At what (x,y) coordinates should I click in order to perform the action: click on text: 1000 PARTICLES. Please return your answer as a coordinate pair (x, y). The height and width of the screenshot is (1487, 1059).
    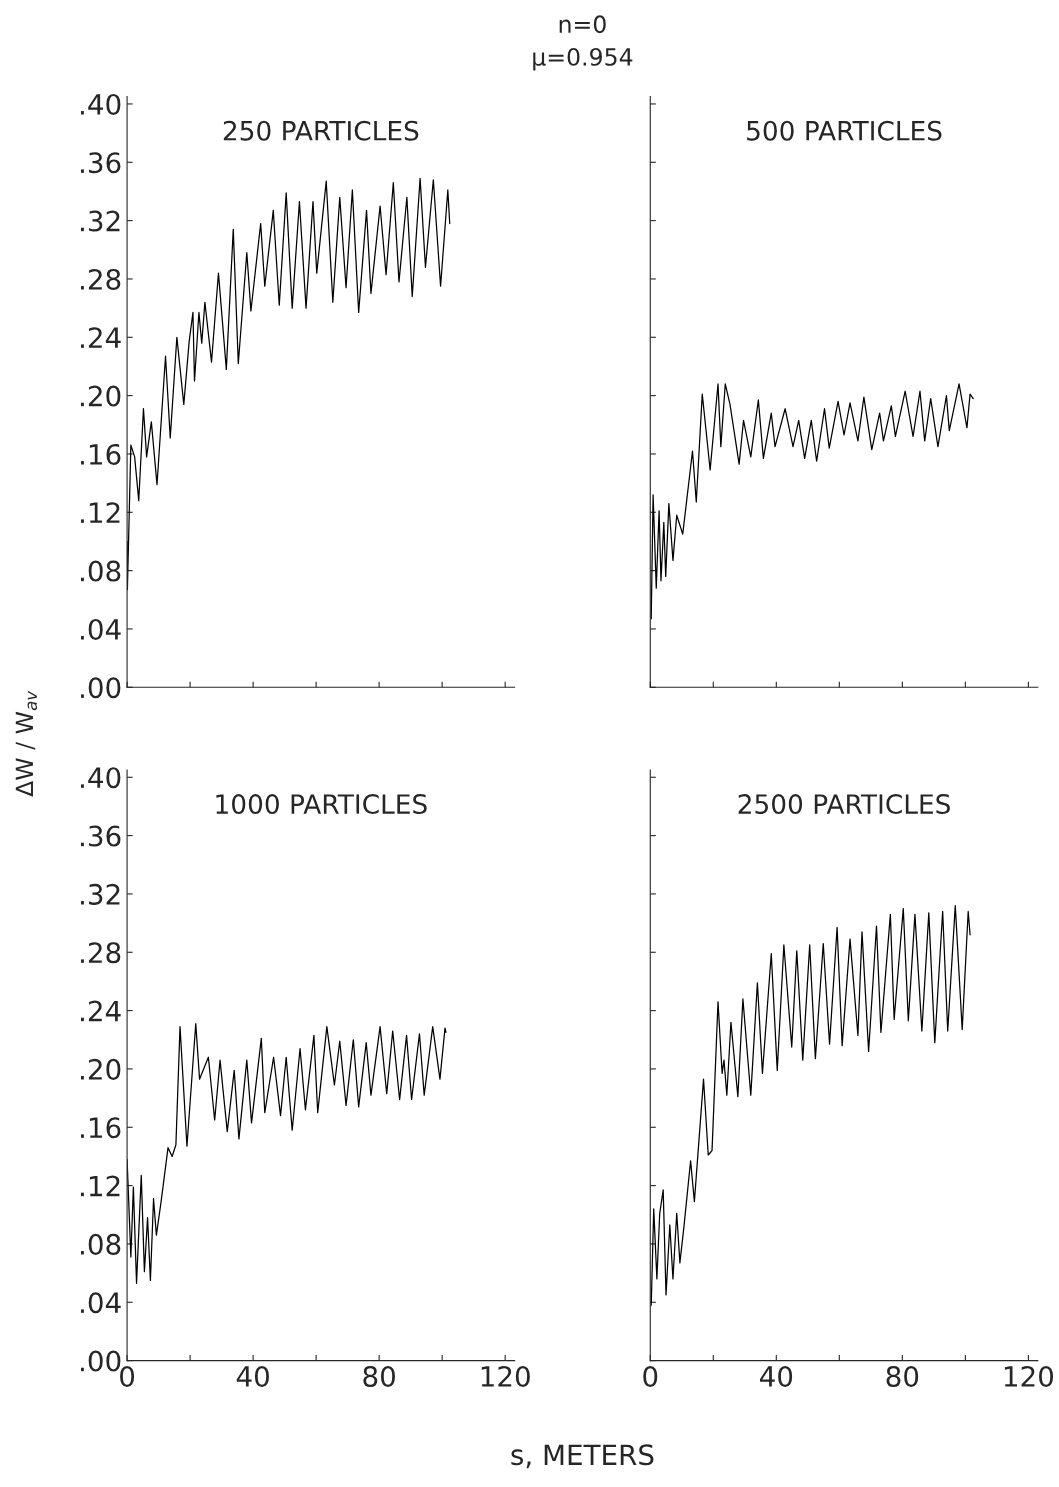
    Looking at the image, I should click on (321, 804).